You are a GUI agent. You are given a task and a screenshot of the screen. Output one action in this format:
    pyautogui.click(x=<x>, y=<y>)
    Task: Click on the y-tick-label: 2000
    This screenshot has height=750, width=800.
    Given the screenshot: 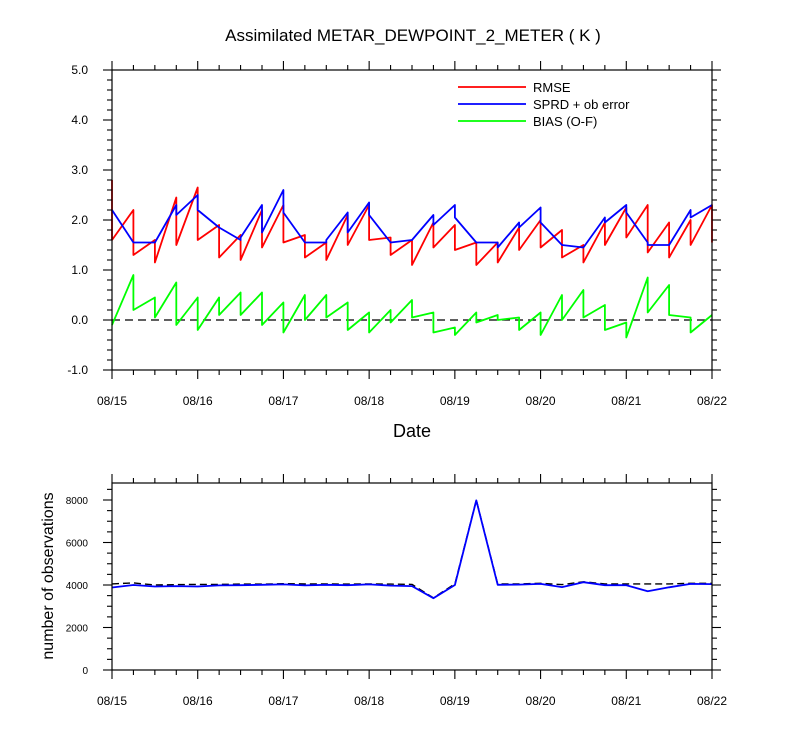 What is the action you would take?
    pyautogui.click(x=77, y=629)
    